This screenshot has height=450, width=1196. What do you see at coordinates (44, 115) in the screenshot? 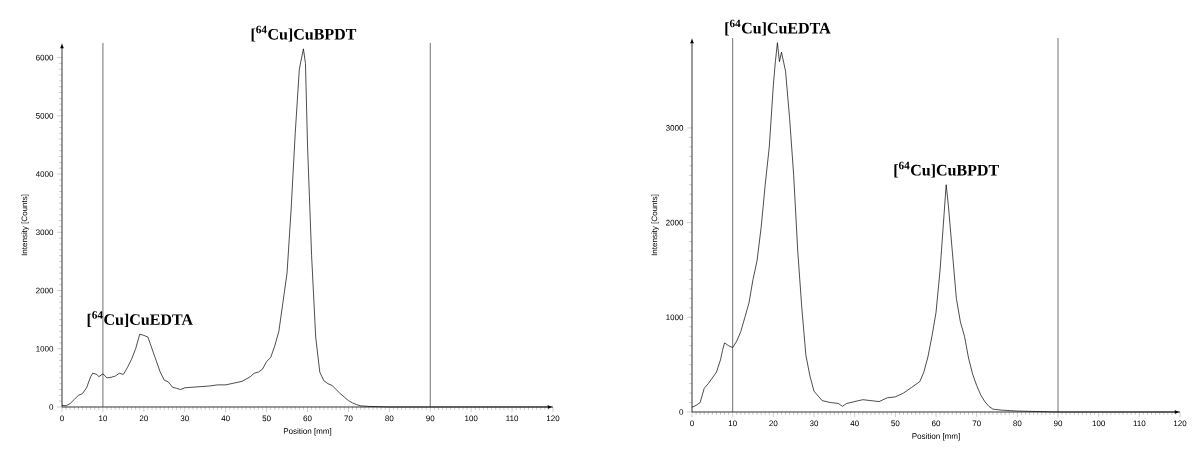
I see `y-tick-label: 5000` at bounding box center [44, 115].